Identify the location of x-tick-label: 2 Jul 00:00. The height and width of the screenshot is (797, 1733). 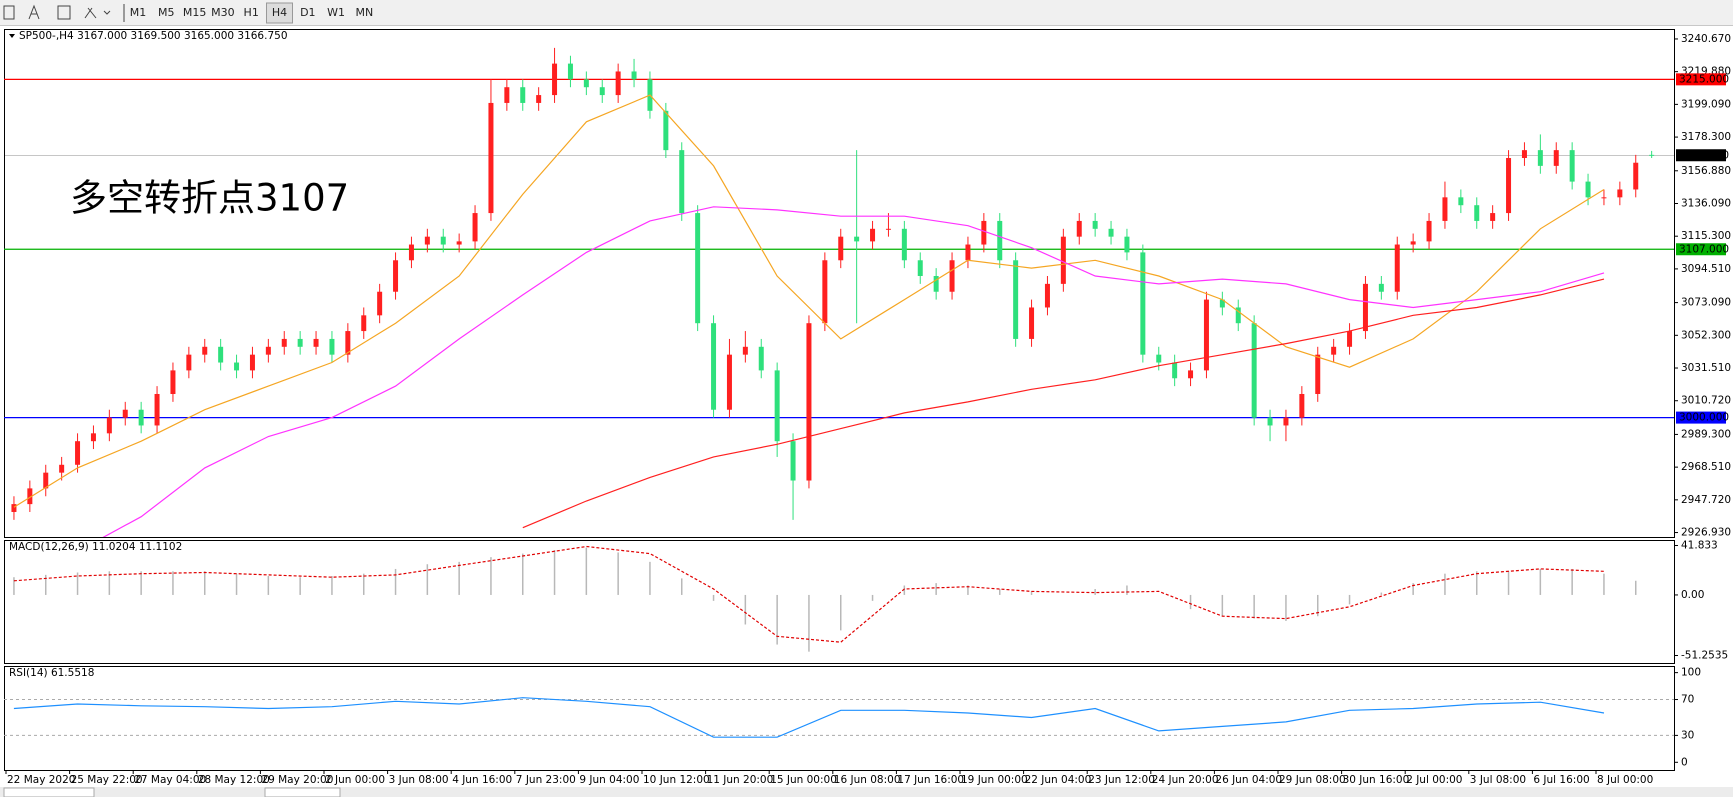
(1434, 780).